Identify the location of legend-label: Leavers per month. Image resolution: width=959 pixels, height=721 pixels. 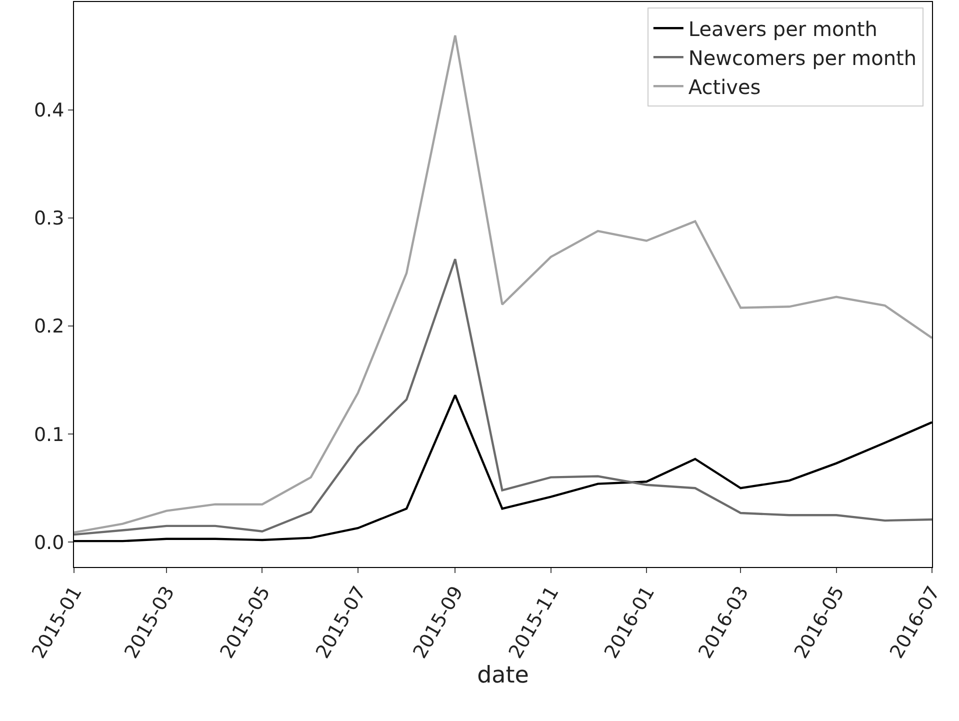
(783, 28).